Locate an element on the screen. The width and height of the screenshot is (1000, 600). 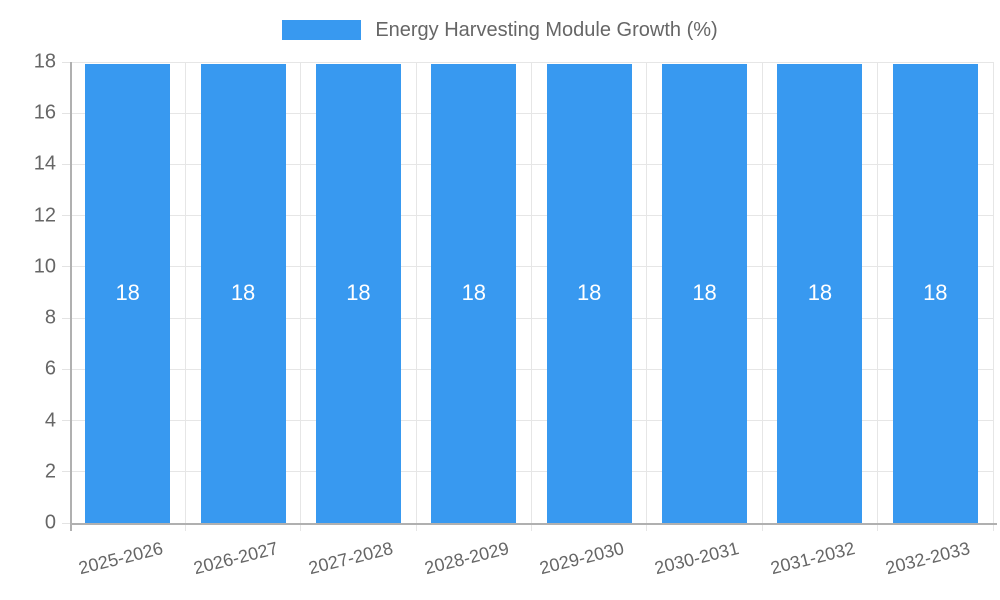
x-tick-label: 2027-2028 is located at coordinates (351, 558).